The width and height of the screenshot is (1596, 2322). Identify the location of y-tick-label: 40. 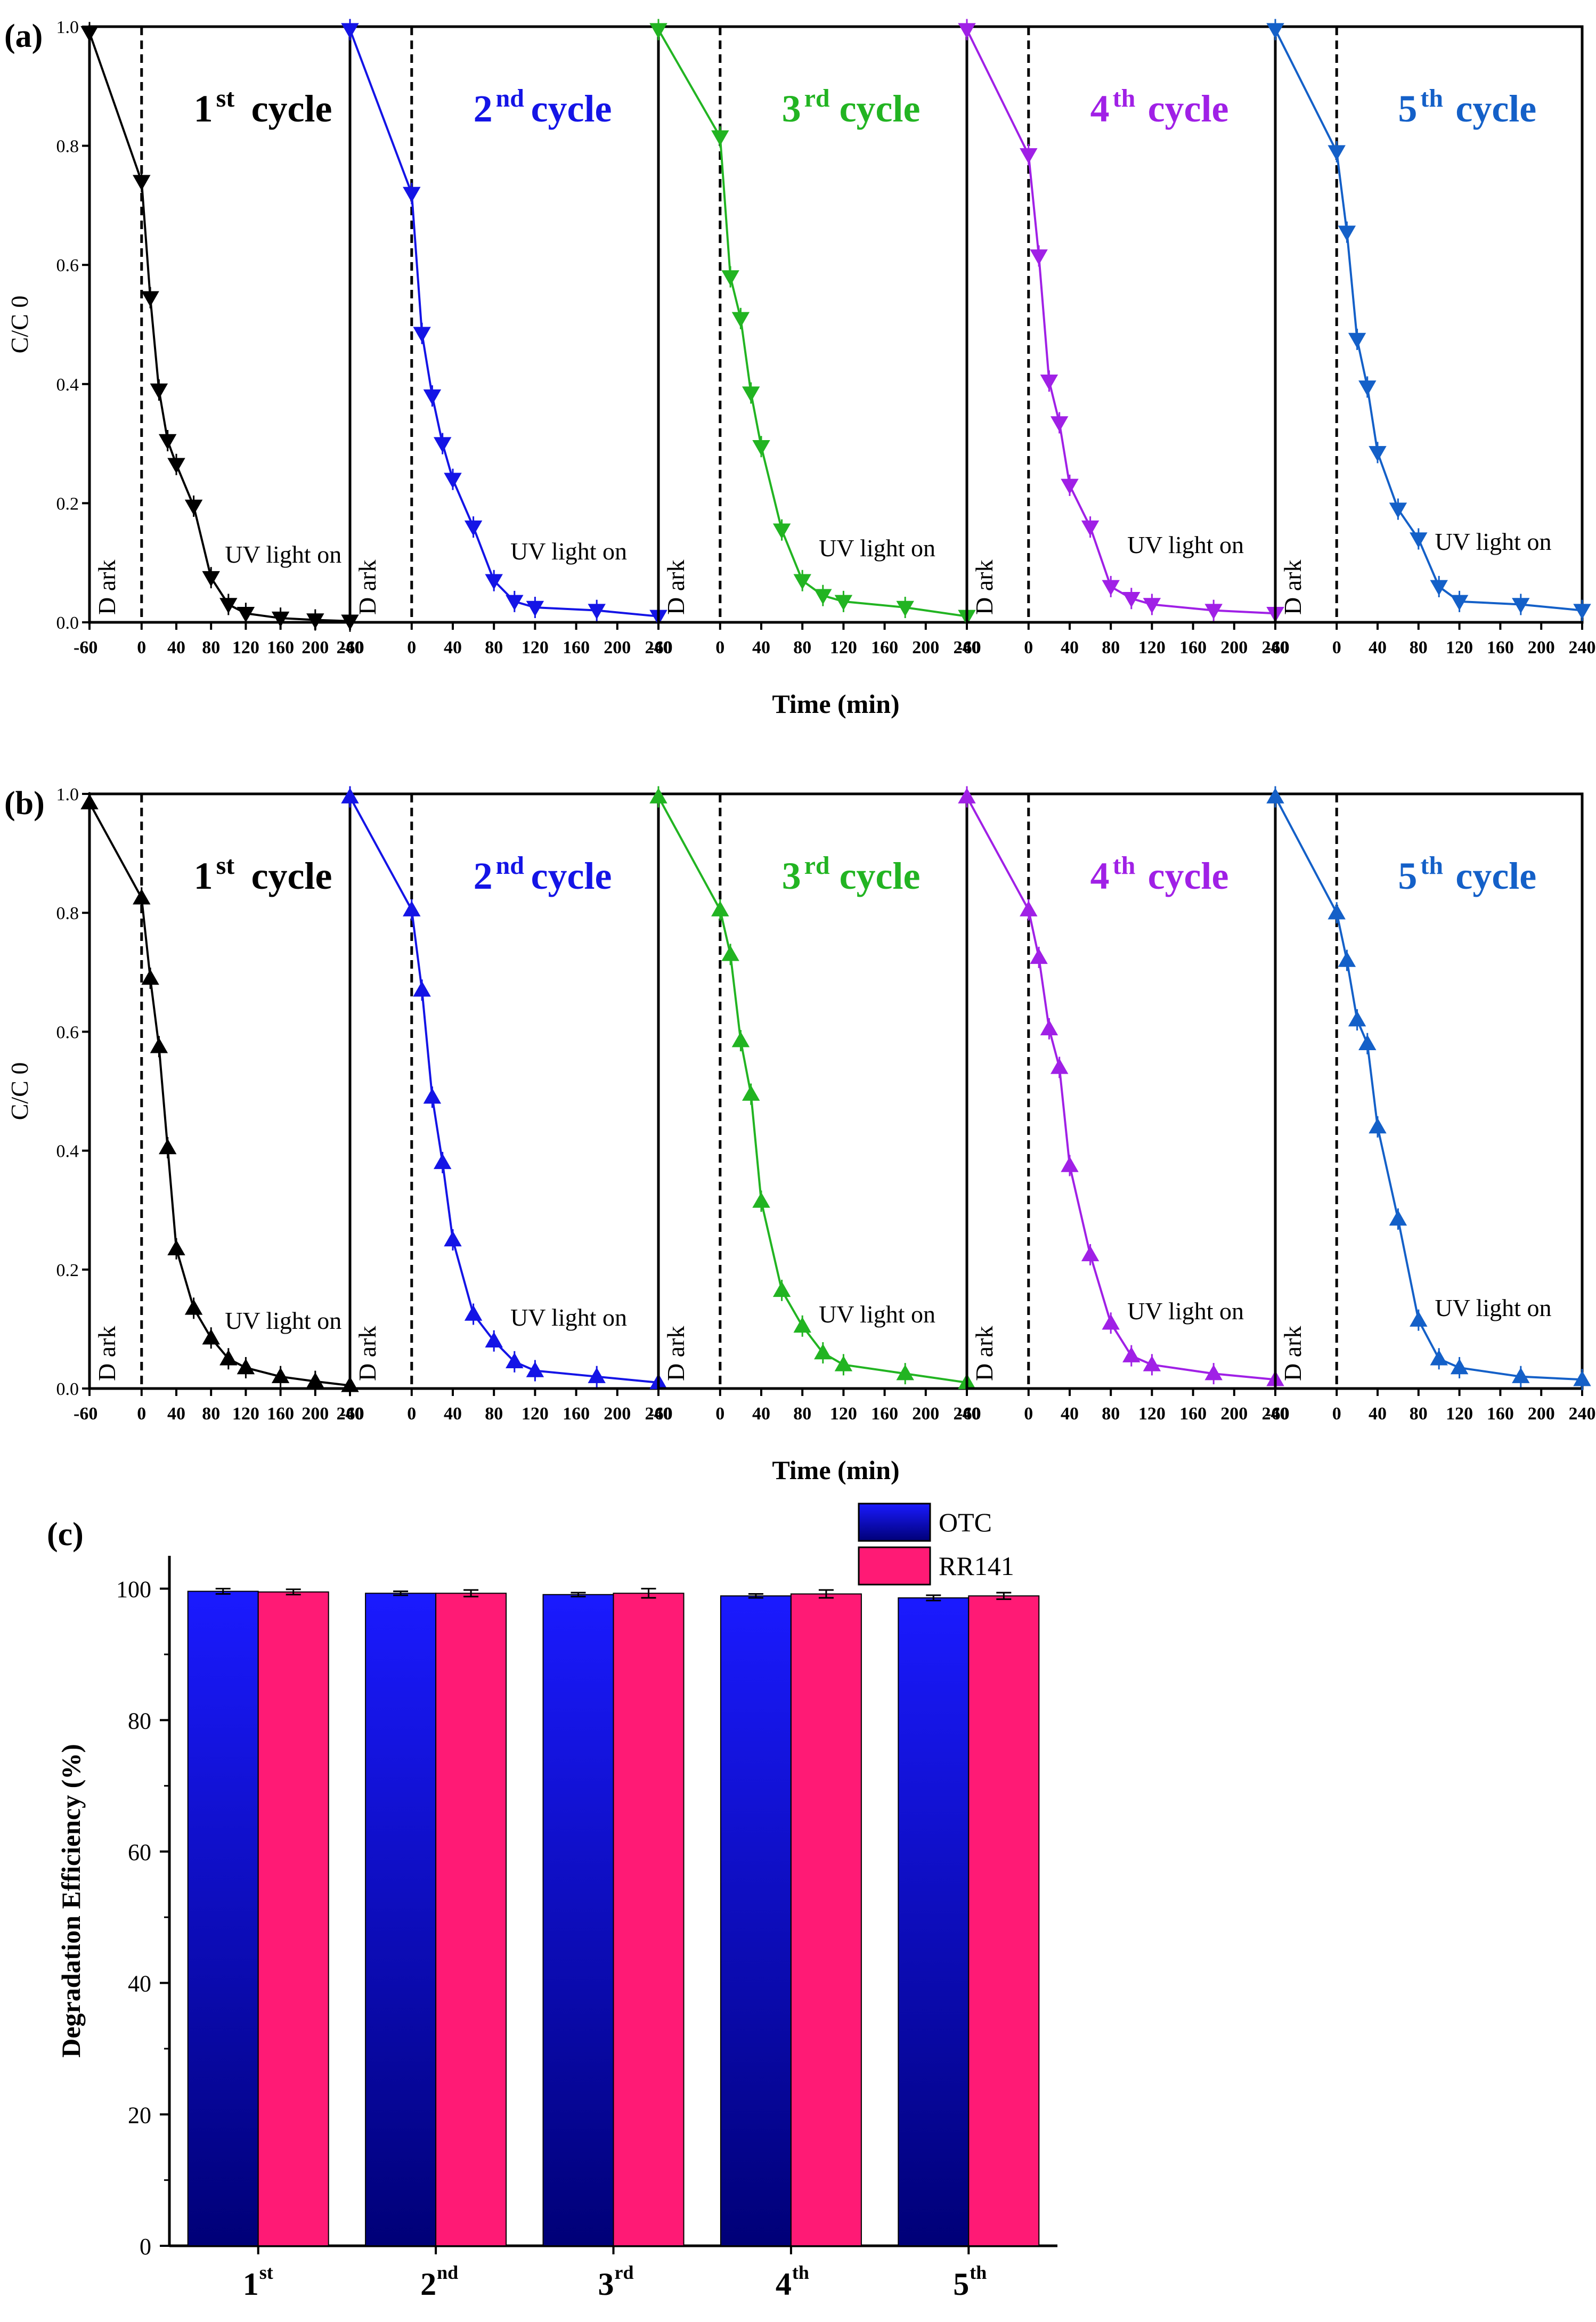
(139, 1984).